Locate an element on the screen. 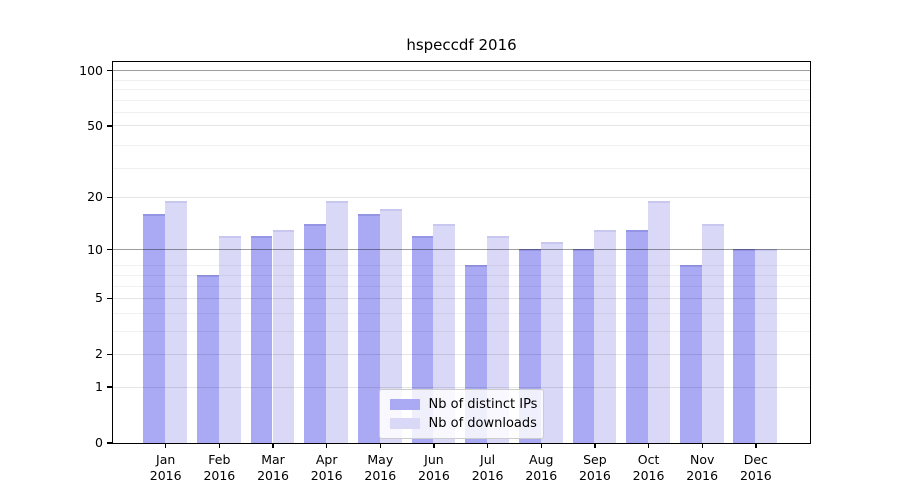  chart-title: hspeccdf 2016 is located at coordinates (461, 45).